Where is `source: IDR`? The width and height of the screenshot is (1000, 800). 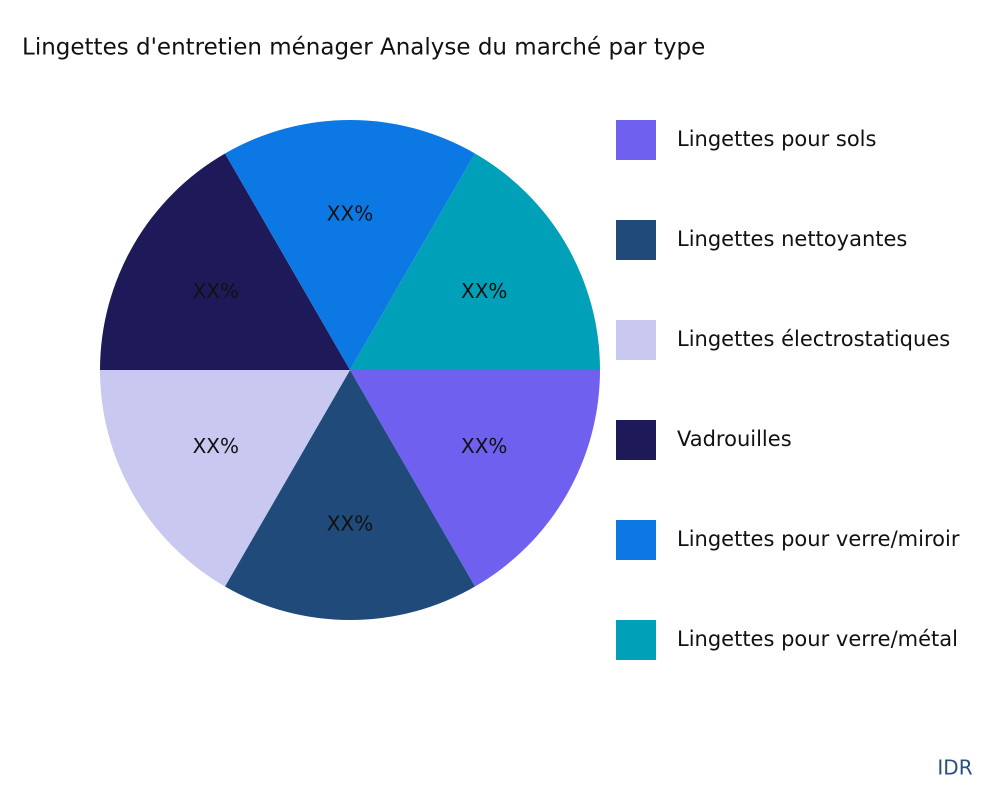 source: IDR is located at coordinates (954, 768).